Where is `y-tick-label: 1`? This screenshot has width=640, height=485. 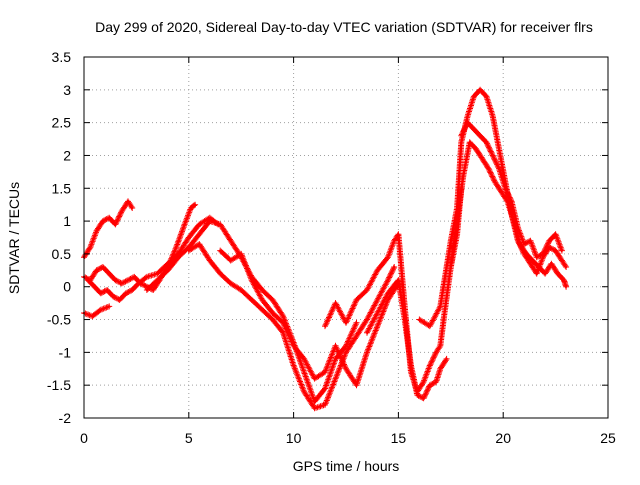
y-tick-label: 1 is located at coordinates (67, 221).